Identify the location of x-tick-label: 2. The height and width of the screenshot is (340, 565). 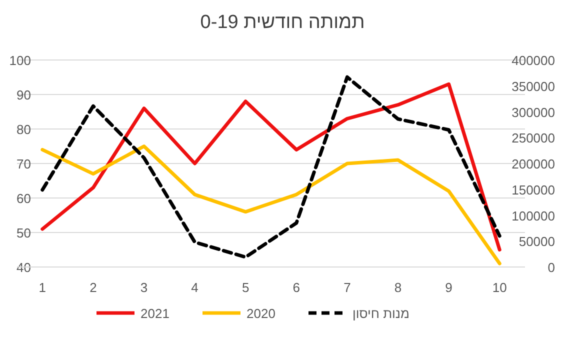
(93, 287).